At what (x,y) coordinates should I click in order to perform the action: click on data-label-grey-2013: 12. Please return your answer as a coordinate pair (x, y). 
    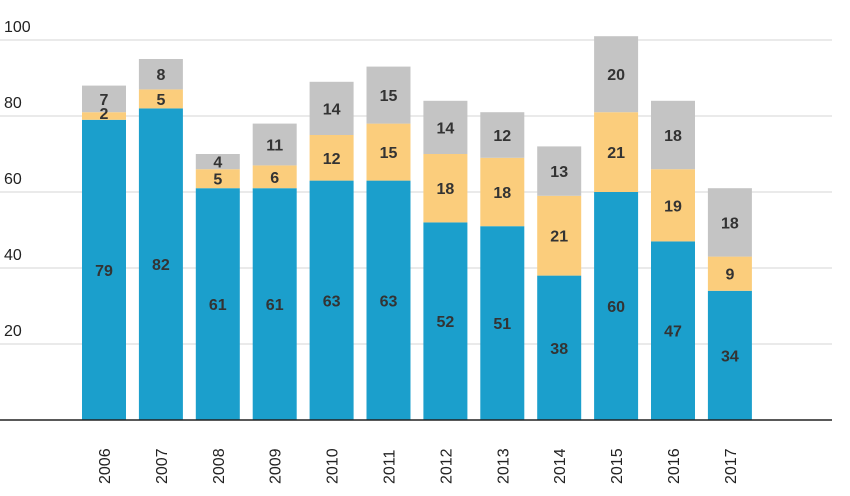
    Looking at the image, I should click on (502, 136).